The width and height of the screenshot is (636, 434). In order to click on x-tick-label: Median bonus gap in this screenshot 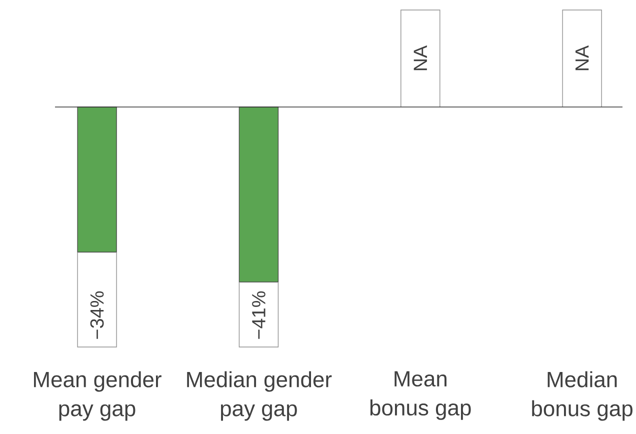, I will do `click(582, 396)`.